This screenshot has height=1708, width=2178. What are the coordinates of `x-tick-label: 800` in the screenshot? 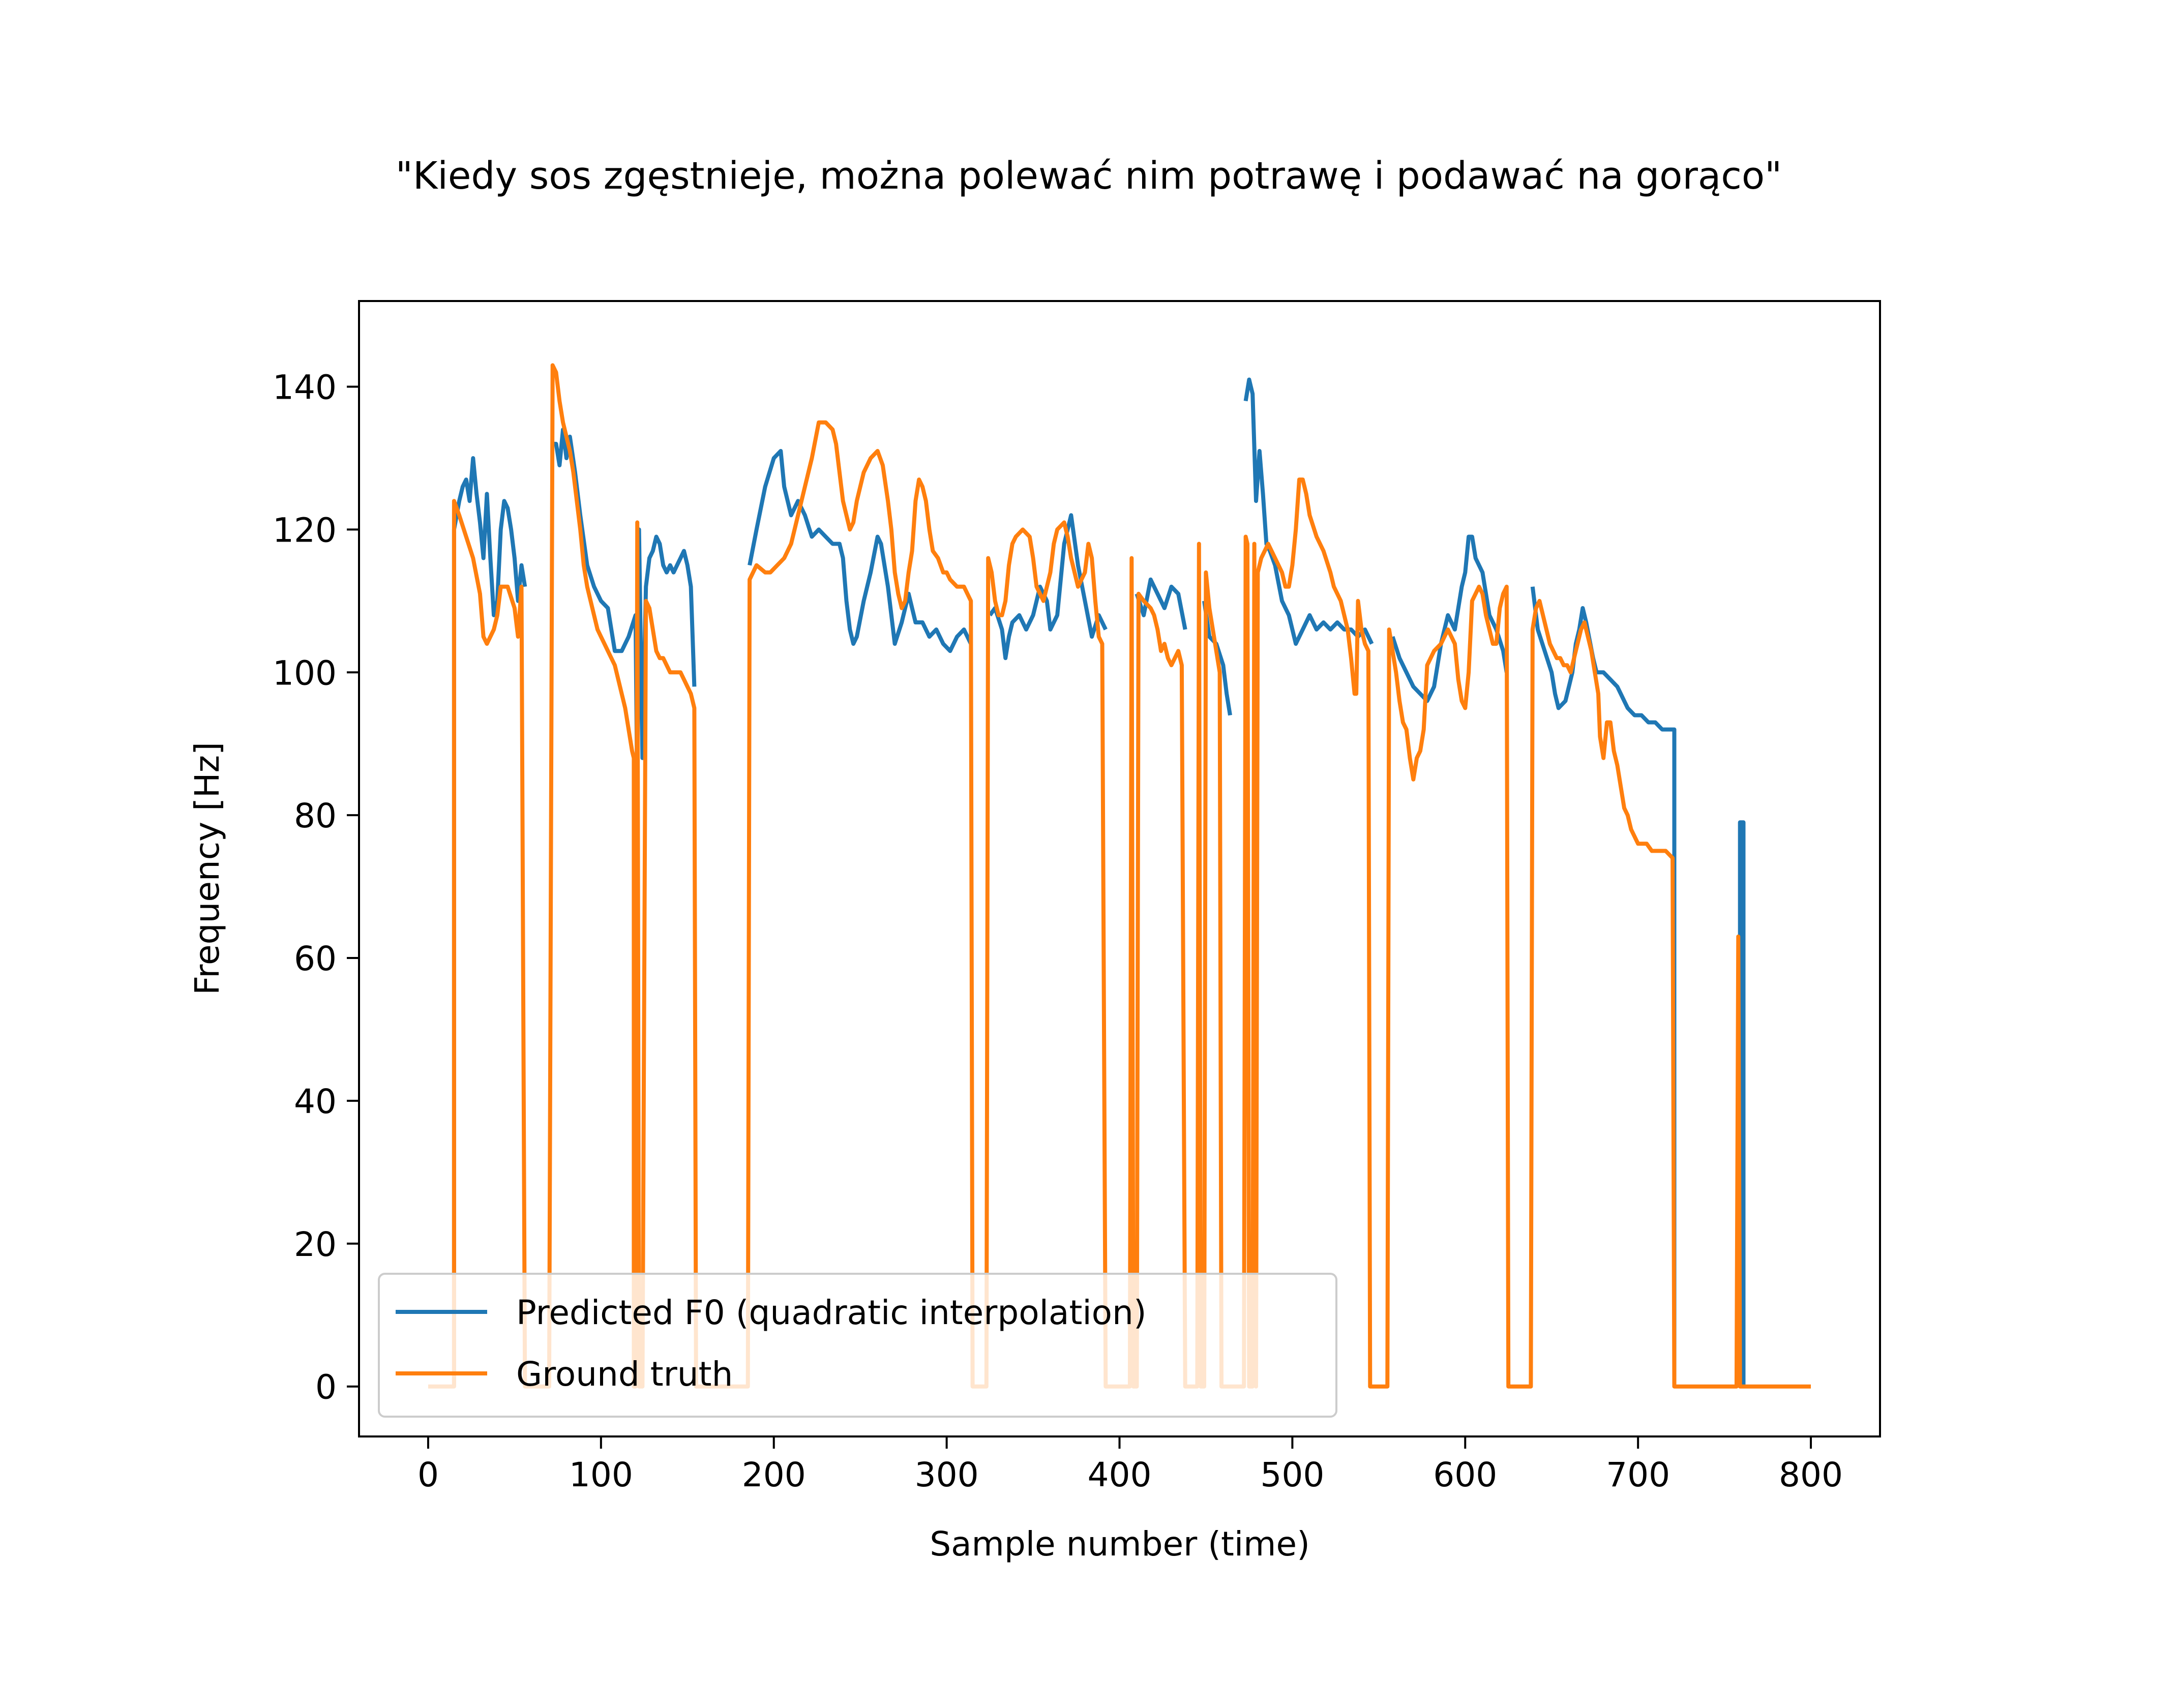 It's located at (1811, 1474).